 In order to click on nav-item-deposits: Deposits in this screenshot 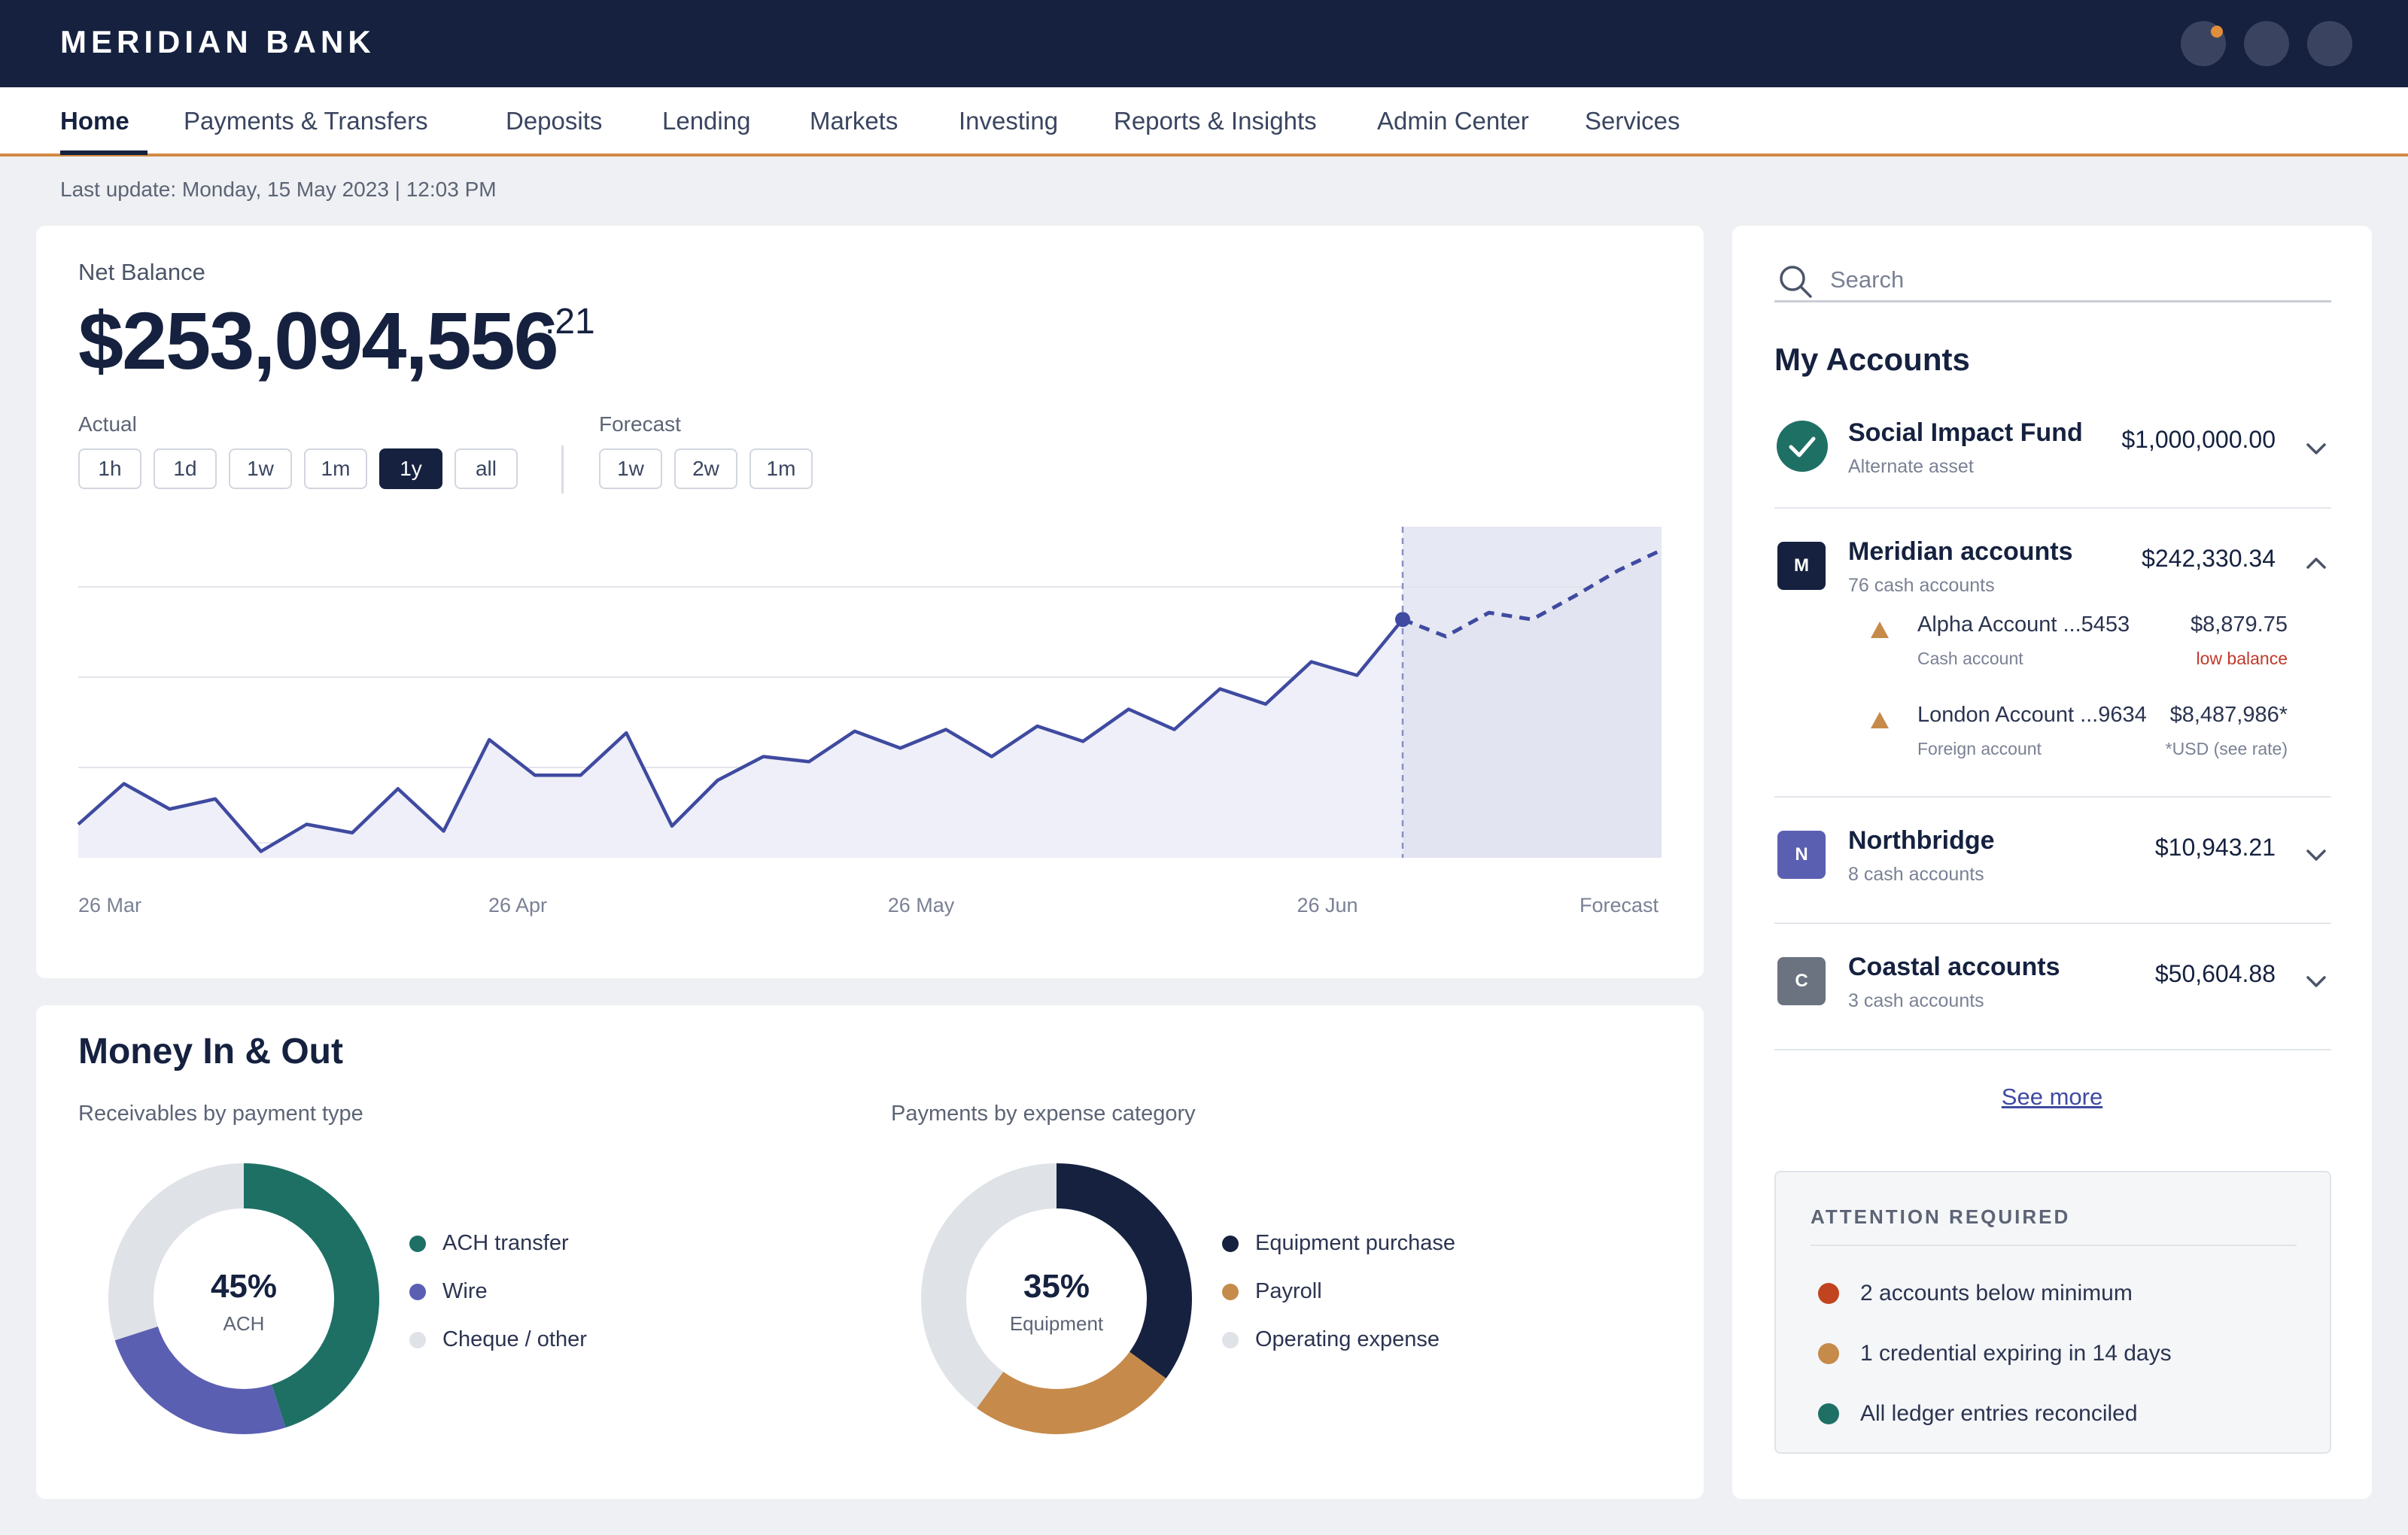, I will do `click(554, 121)`.